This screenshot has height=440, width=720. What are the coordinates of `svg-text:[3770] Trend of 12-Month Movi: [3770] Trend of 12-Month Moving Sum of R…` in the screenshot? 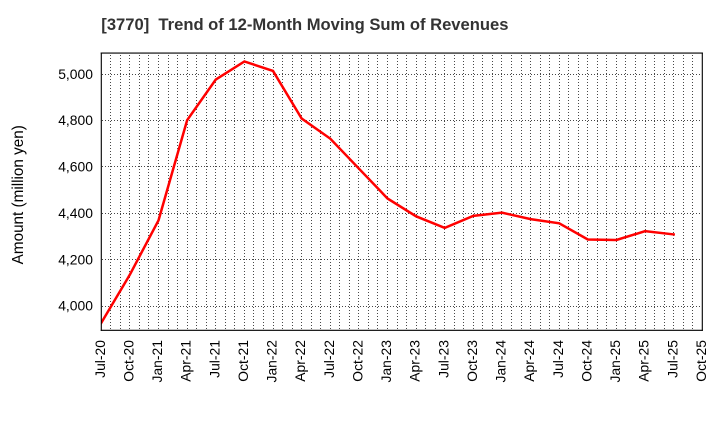 It's located at (304, 24).